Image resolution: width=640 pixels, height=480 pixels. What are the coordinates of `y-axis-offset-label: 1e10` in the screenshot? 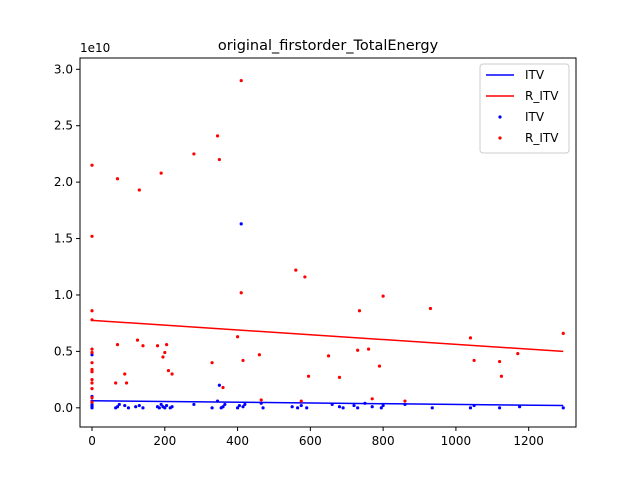 It's located at (95, 48).